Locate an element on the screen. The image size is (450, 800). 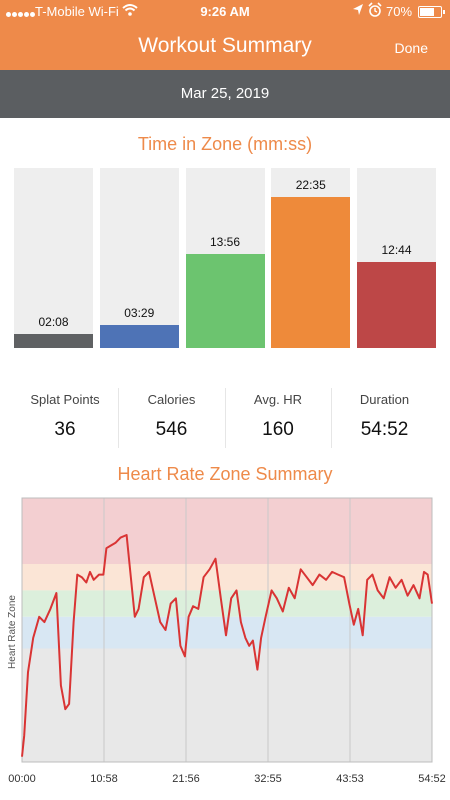
alarm-clock-icon is located at coordinates (375, 11).